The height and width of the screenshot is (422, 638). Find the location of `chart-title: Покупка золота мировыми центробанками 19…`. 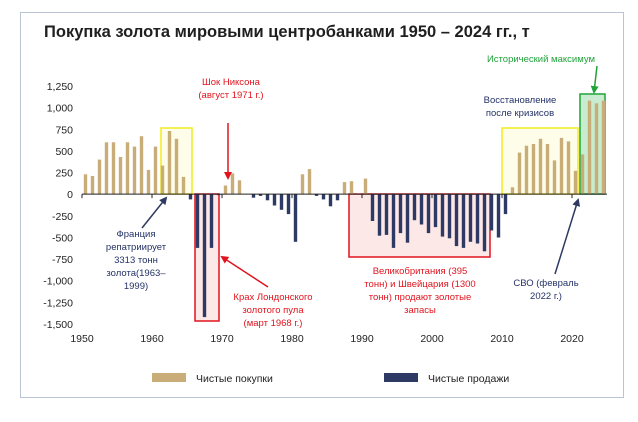

chart-title: Покупка золота мировыми центробанками 19… is located at coordinates (287, 32).